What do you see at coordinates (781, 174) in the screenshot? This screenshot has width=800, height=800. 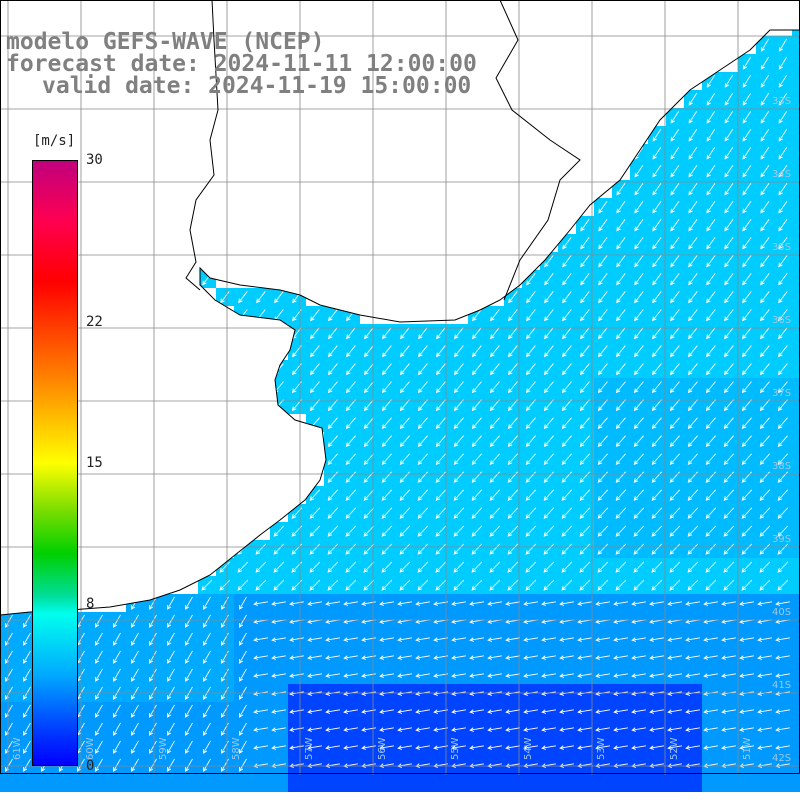 I see `latitude-label: 34S` at bounding box center [781, 174].